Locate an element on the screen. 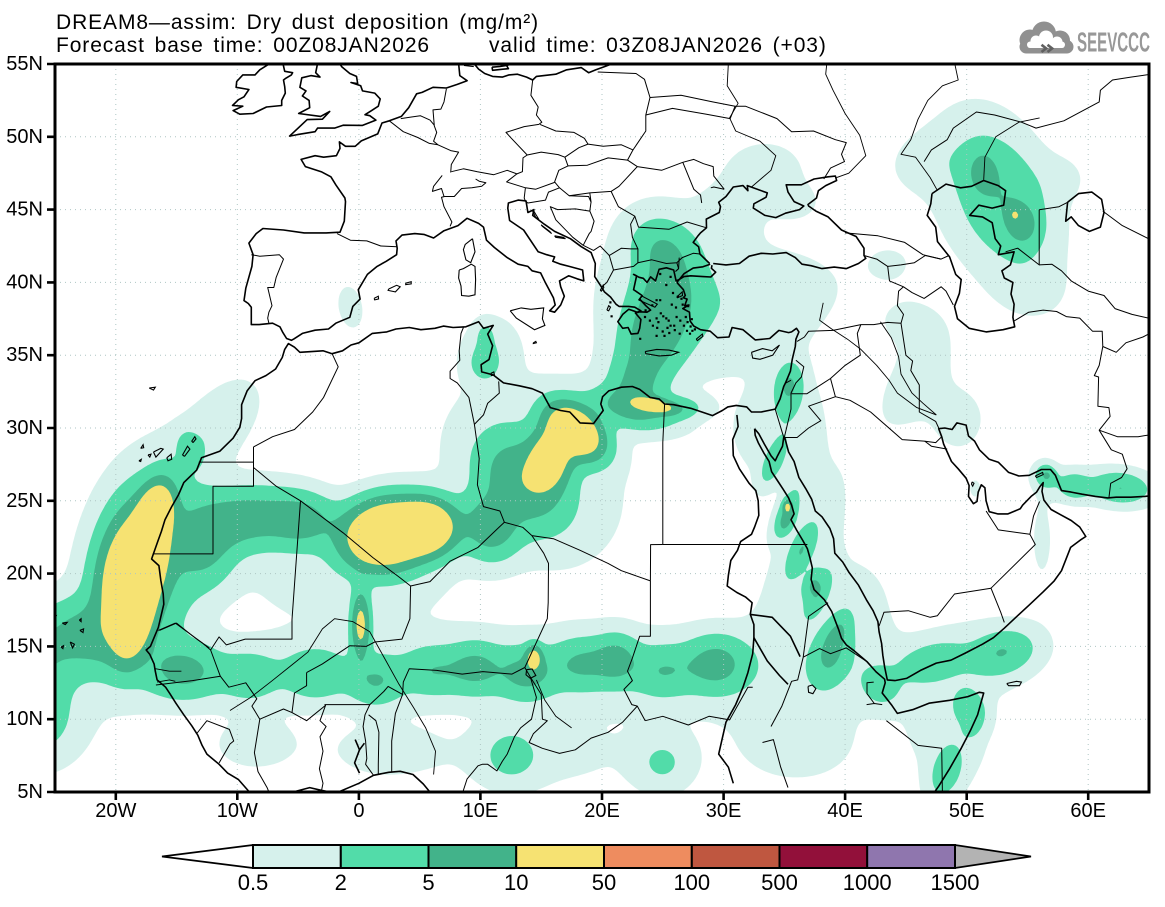  svg-text: 20W is located at coordinates (115, 811).